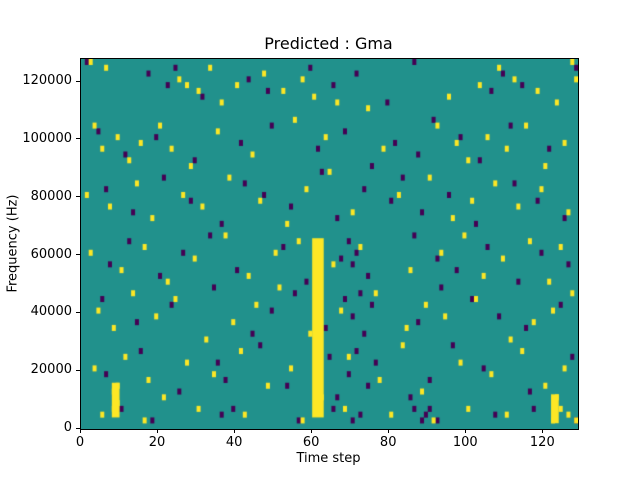  Describe the element at coordinates (328, 43) in the screenshot. I see `plot-title: Predicted : Gma` at that location.